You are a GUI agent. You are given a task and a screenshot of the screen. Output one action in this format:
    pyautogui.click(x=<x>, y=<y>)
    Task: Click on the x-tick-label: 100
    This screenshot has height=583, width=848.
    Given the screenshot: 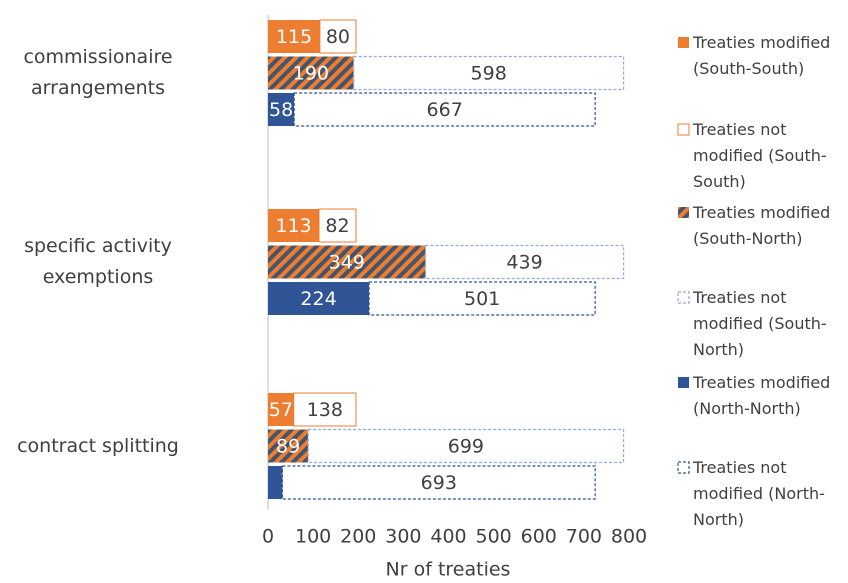 What is the action you would take?
    pyautogui.click(x=313, y=537)
    